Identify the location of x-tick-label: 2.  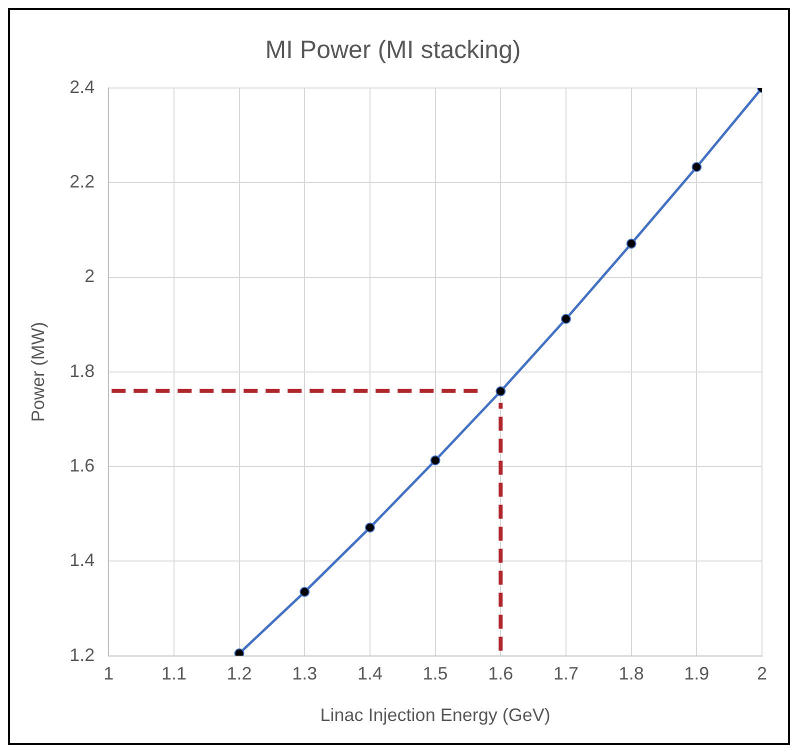
(762, 674).